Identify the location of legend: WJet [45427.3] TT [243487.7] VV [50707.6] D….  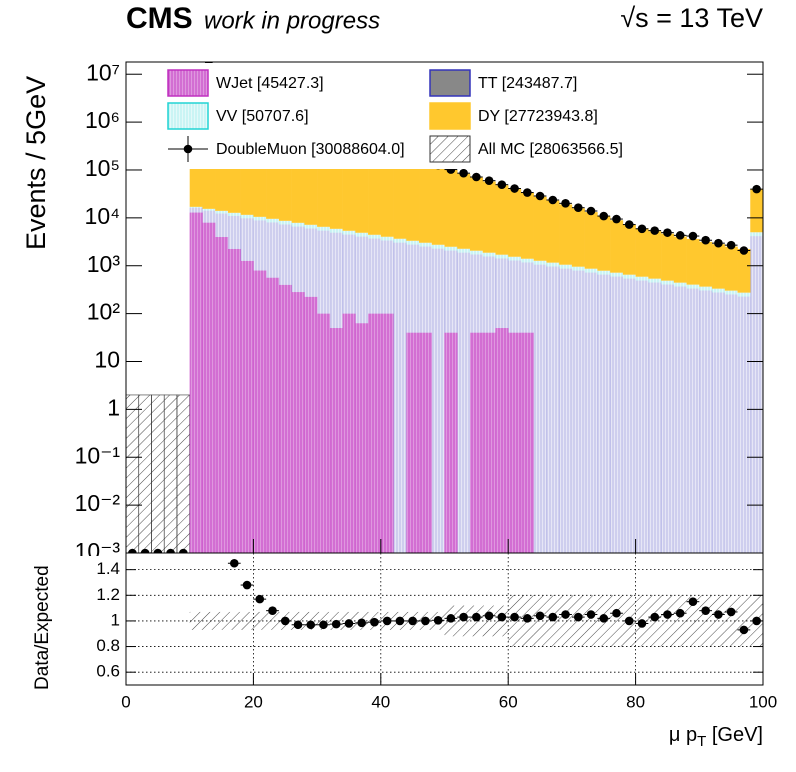
(410, 116).